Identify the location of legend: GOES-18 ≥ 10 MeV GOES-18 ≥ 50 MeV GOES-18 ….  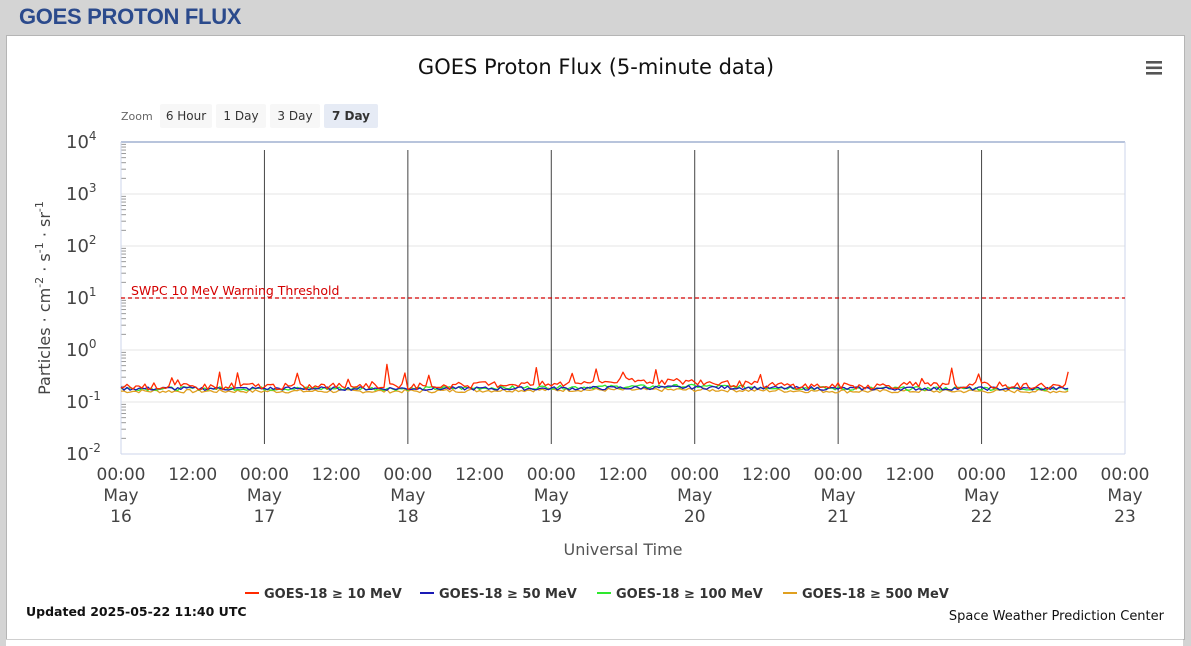
(597, 594).